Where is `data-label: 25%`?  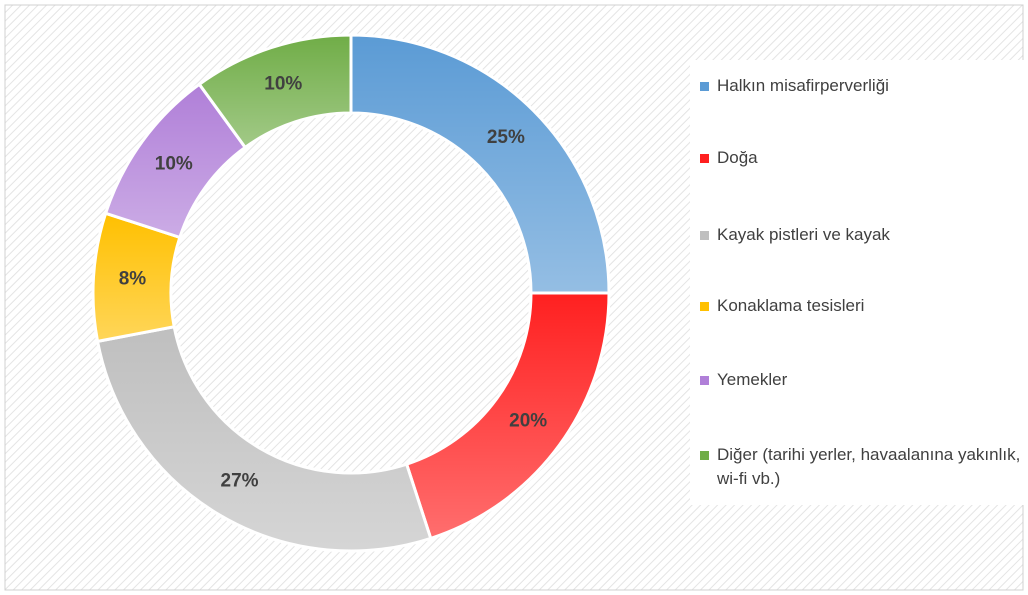
data-label: 25% is located at coordinates (506, 137).